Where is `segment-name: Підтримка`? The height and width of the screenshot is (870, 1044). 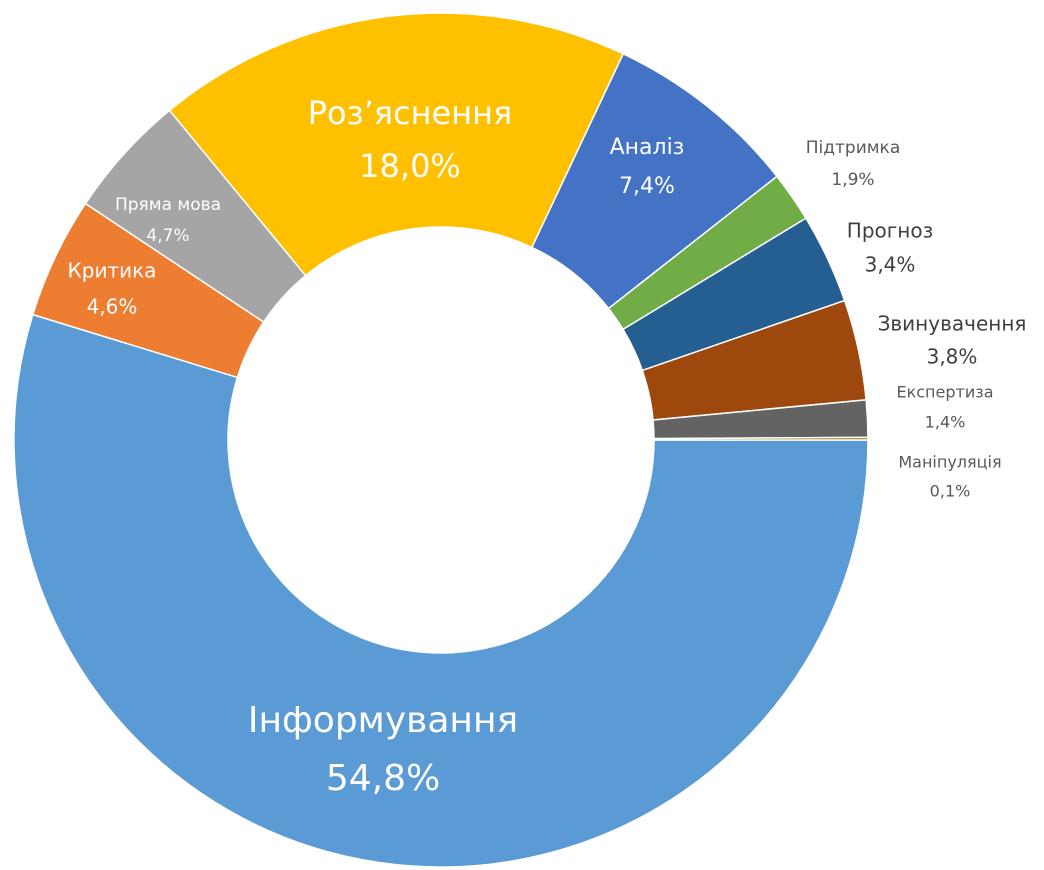
segment-name: Підтримка is located at coordinates (853, 148).